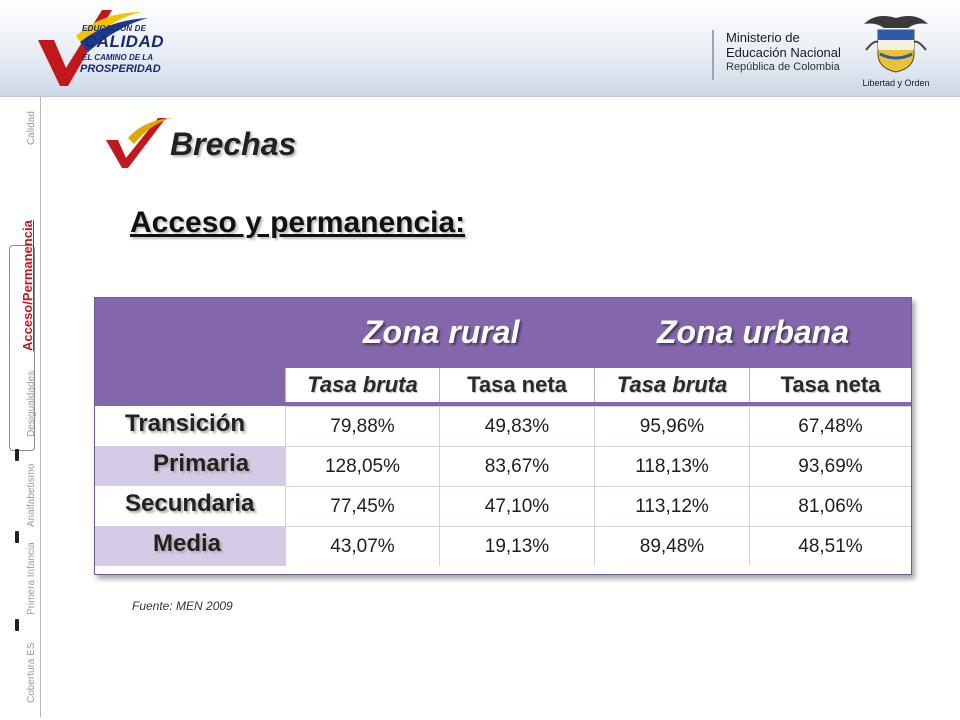 The height and width of the screenshot is (720, 960). I want to click on row-label: Transición, so click(185, 423).